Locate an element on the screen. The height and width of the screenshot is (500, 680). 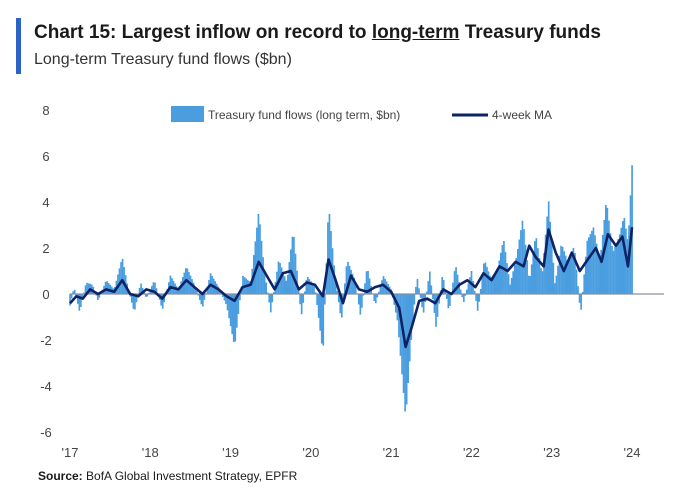
chart-title-underlined: long-term is located at coordinates (415, 32).